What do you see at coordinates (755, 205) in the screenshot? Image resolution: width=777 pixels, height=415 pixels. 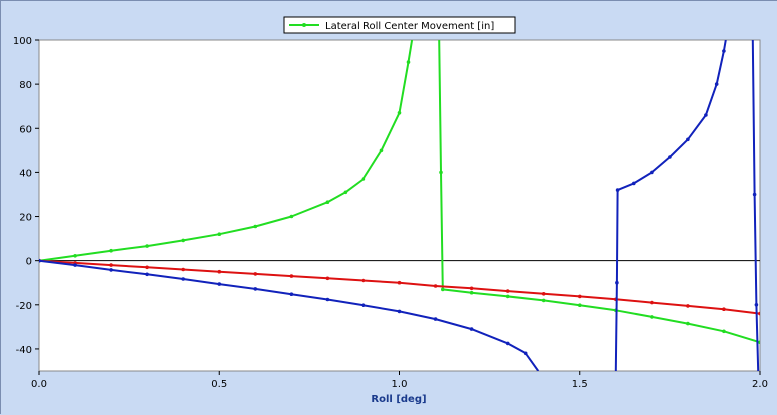 I see `series-2-line` at bounding box center [755, 205].